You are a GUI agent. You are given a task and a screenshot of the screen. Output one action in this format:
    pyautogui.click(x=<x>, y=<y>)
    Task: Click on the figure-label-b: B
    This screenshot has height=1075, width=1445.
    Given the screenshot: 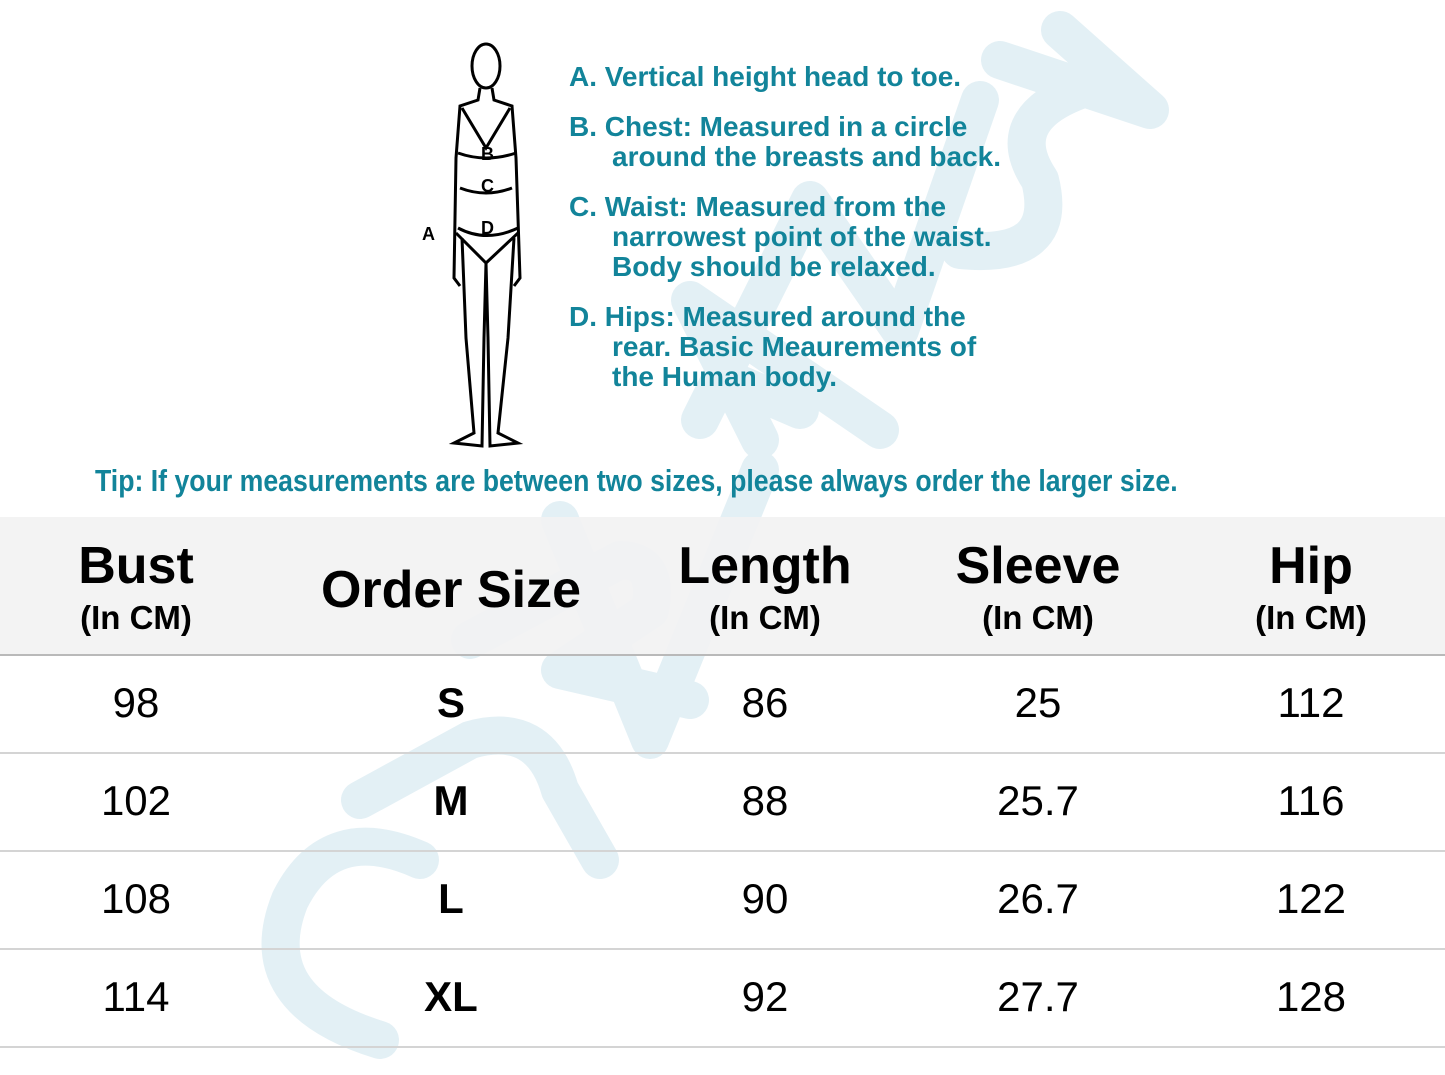 What is the action you would take?
    pyautogui.click(x=487, y=154)
    